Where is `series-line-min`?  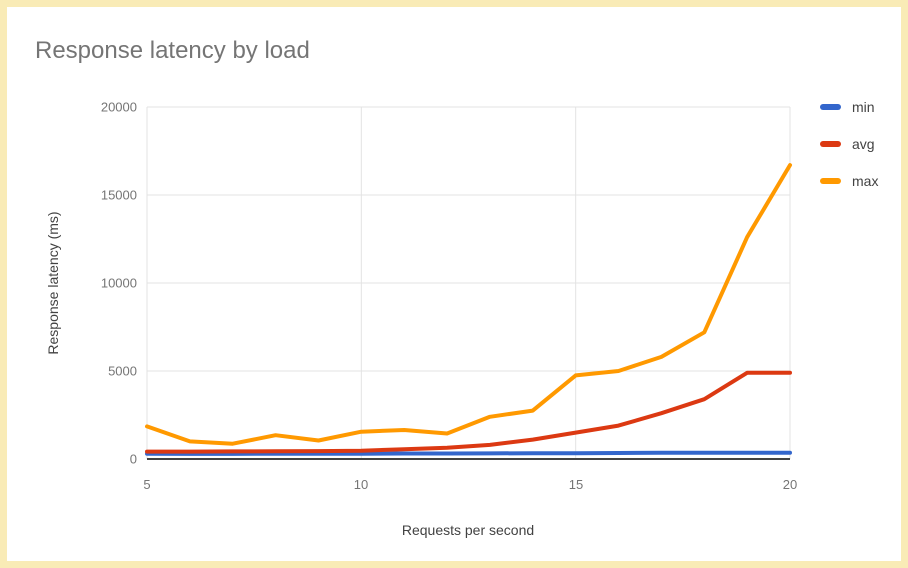 series-line-min is located at coordinates (468, 453).